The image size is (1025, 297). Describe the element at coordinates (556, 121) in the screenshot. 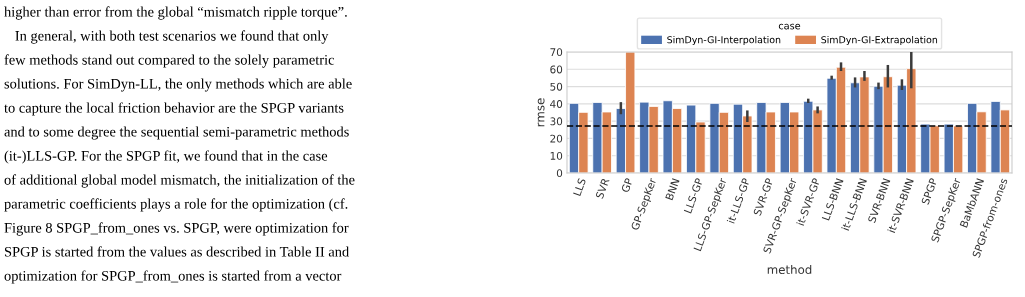

I see `y-tick-label: 30` at that location.